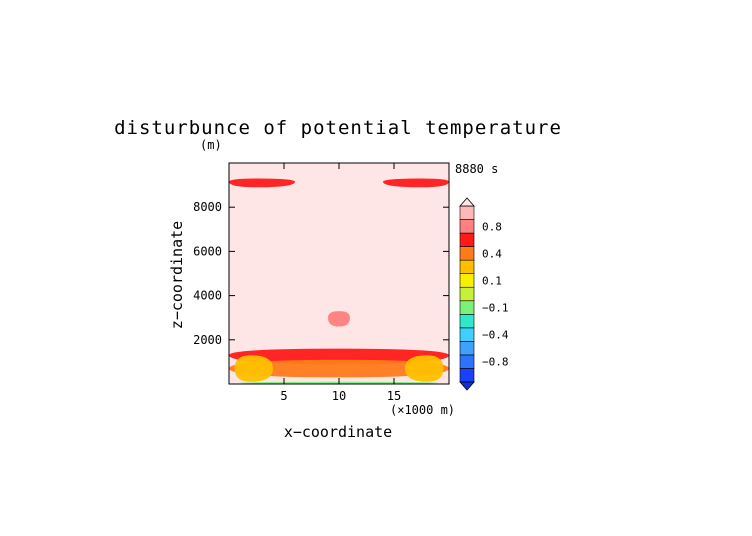 Image resolution: width=752 pixels, height=536 pixels. I want to click on colorbar-label: 0.8, so click(492, 226).